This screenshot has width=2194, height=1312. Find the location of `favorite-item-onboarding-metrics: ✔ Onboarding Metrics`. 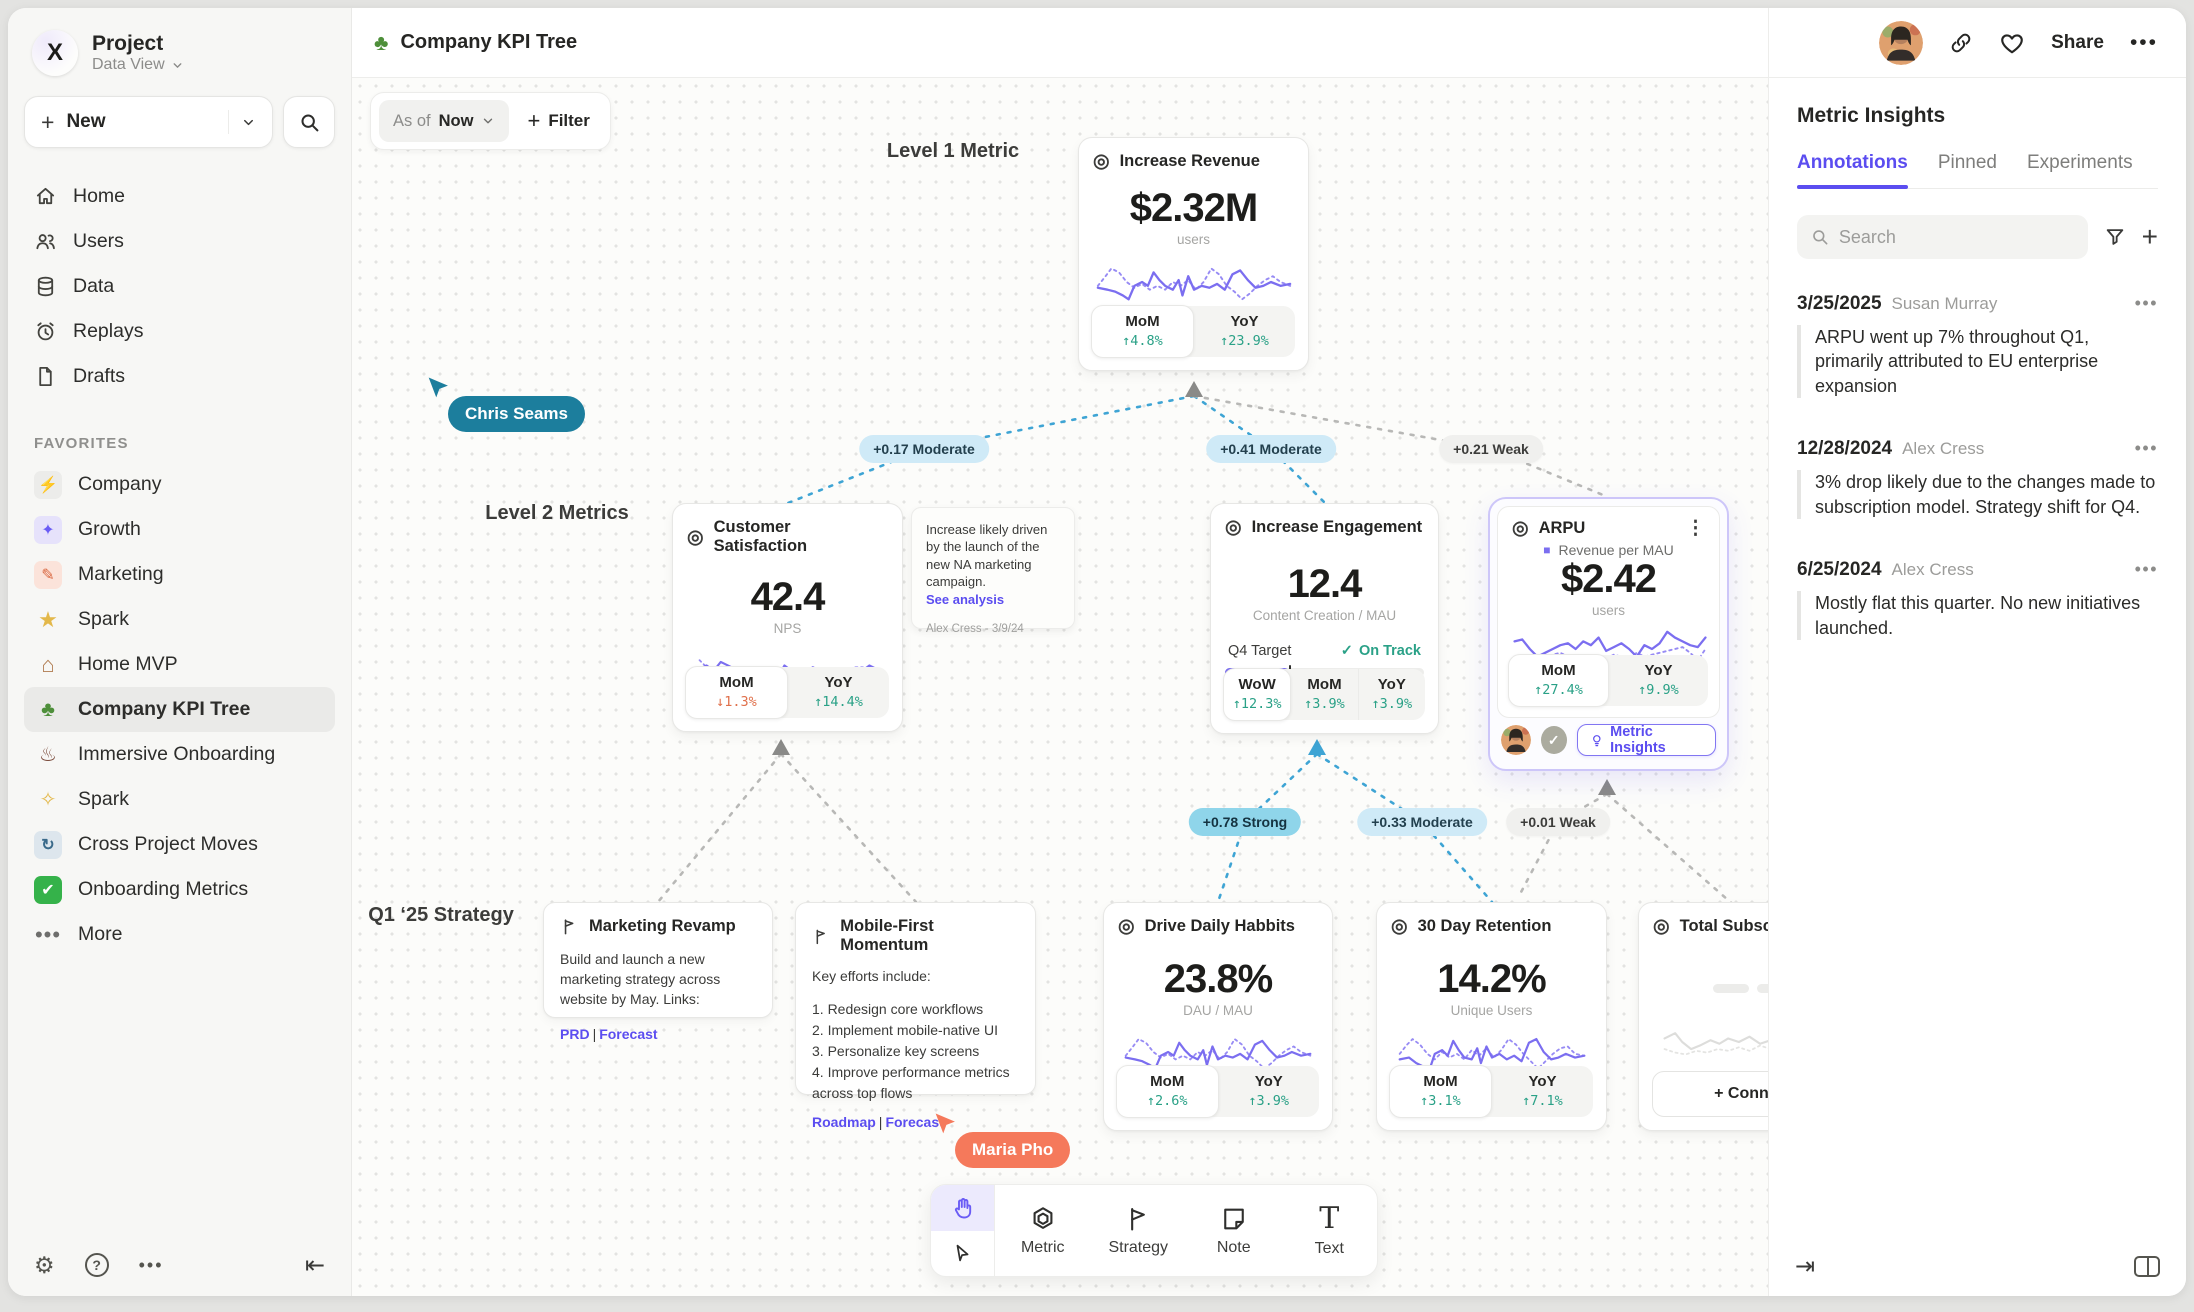

favorite-item-onboarding-metrics: ✔ Onboarding Metrics is located at coordinates (179, 889).